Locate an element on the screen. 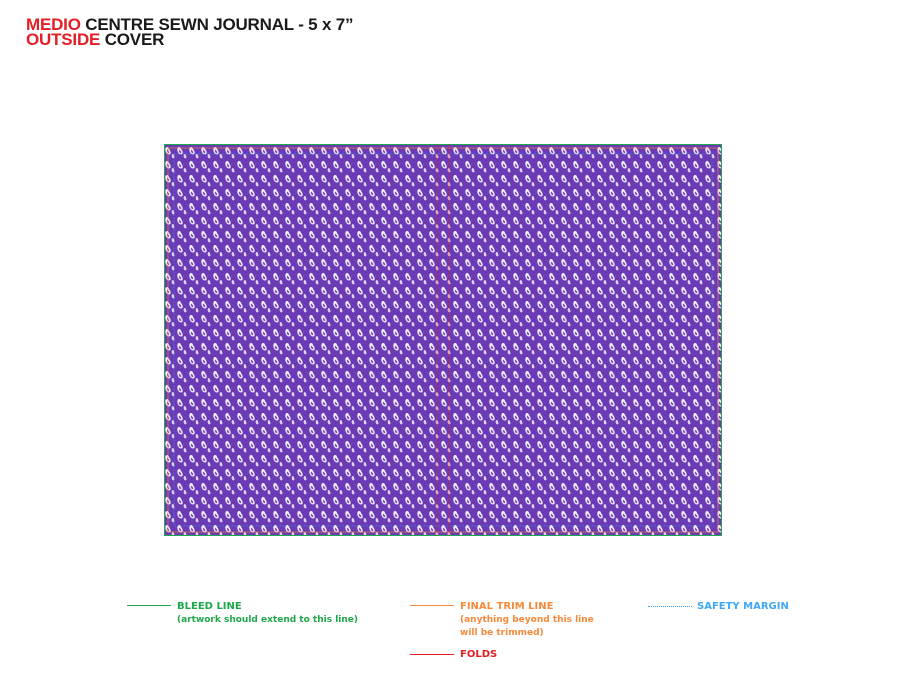 This screenshot has width=900, height=675. legend-bleed-note: (artwork should extend to this line) is located at coordinates (267, 620).